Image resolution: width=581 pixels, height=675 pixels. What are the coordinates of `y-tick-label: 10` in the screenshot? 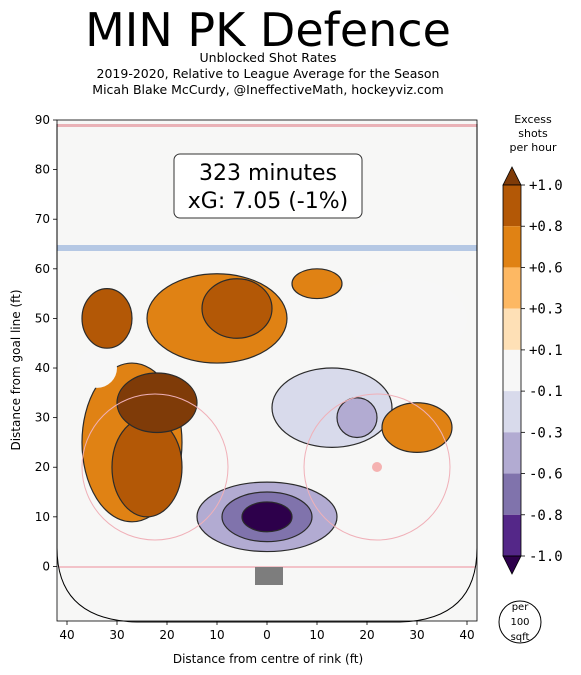 It's located at (42, 517).